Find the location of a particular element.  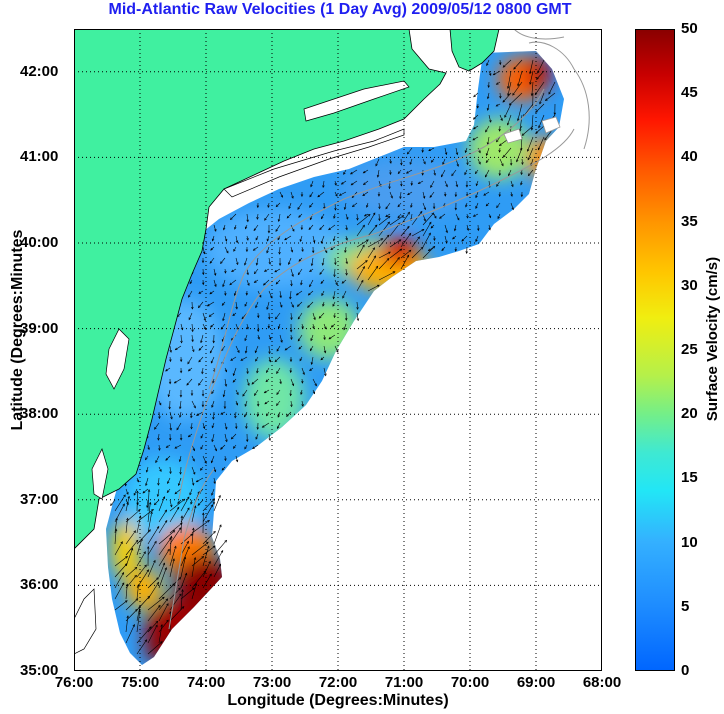

x-tick-label: 76:00 is located at coordinates (74, 682).